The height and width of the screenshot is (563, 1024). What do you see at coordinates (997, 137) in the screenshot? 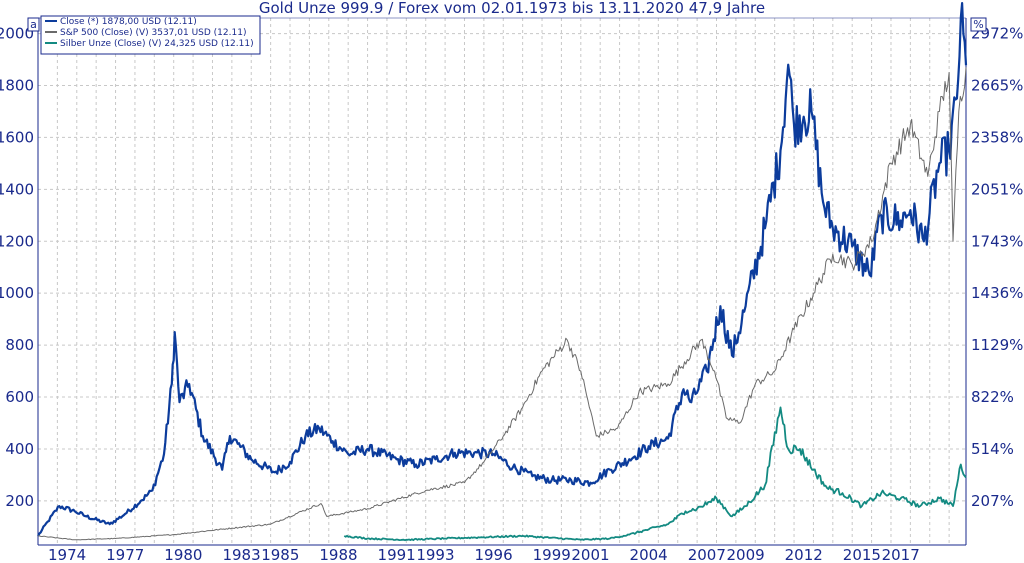
I see `y-tick-label-right: 2358%` at bounding box center [997, 137].